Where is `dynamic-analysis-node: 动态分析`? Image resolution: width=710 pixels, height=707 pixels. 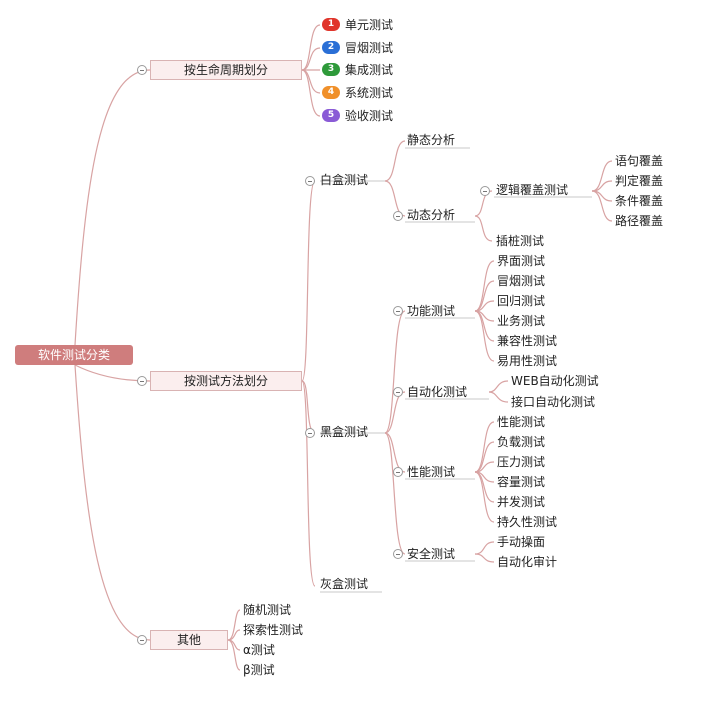
dynamic-analysis-node: 动态分析 is located at coordinates (431, 215).